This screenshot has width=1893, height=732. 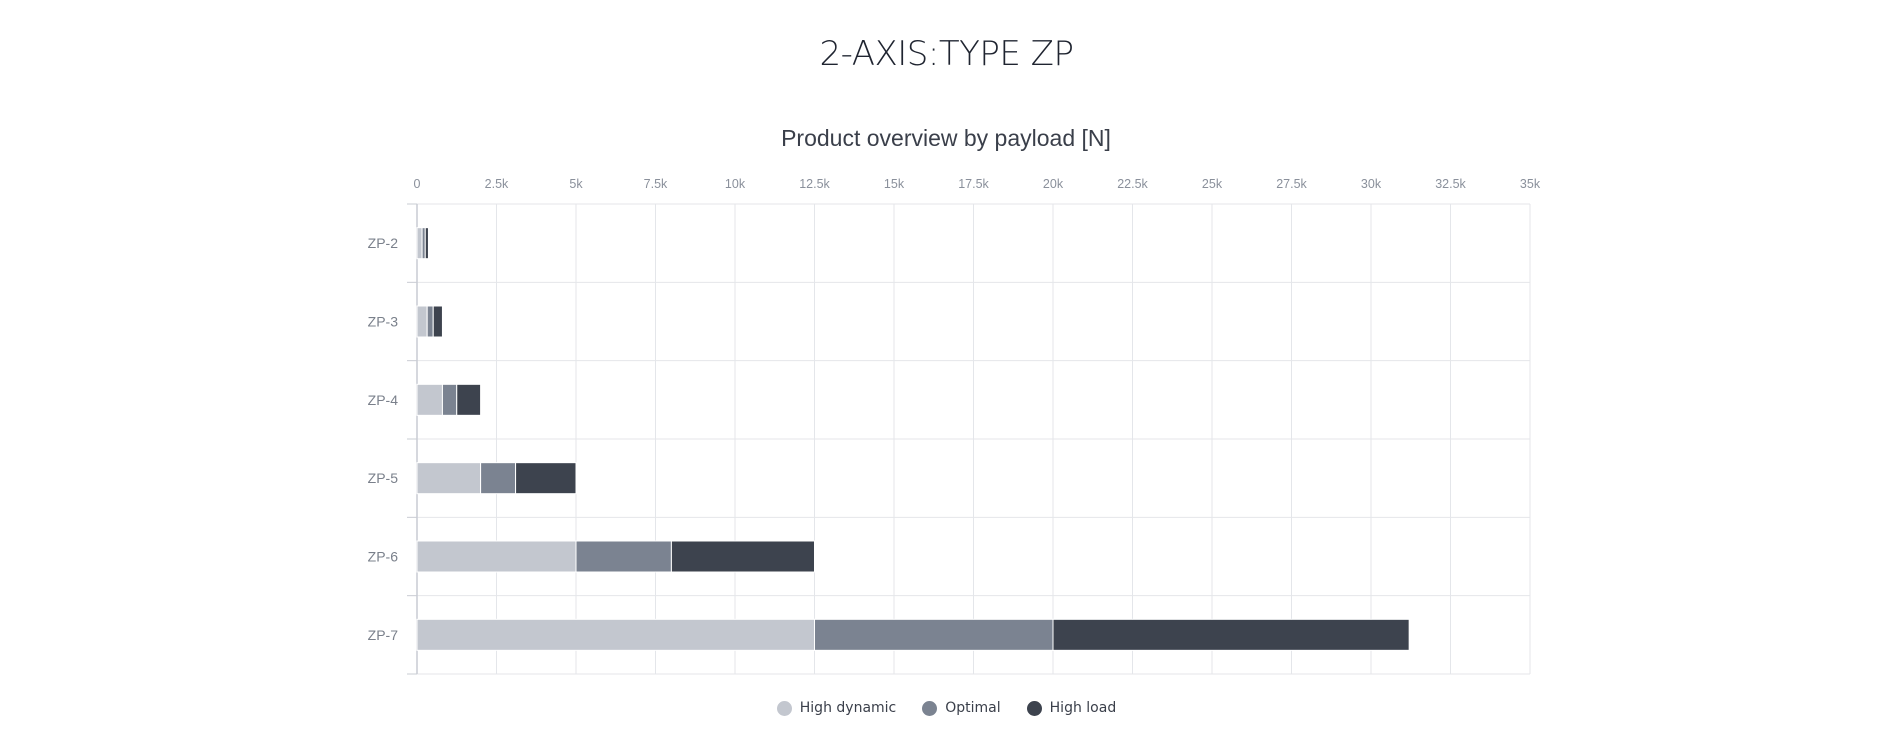 I want to click on category-label: ZP-3, so click(x=383, y=322).